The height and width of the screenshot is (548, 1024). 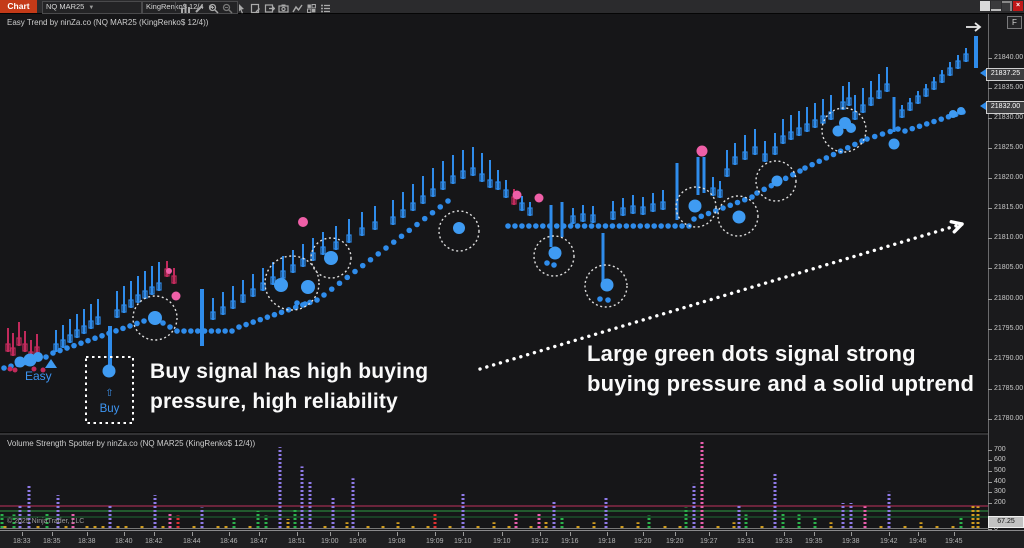 What do you see at coordinates (1000, 491) in the screenshot?
I see `volume-tick-label: 300` at bounding box center [1000, 491].